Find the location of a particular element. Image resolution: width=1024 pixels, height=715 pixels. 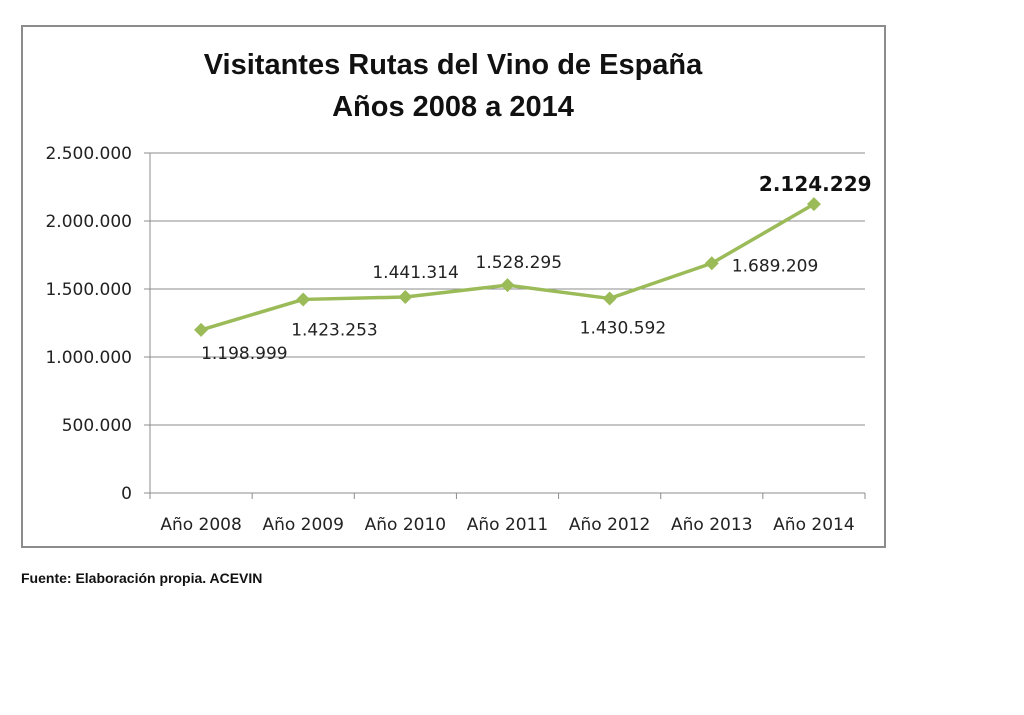

data-label: 1.689.209 is located at coordinates (775, 266).